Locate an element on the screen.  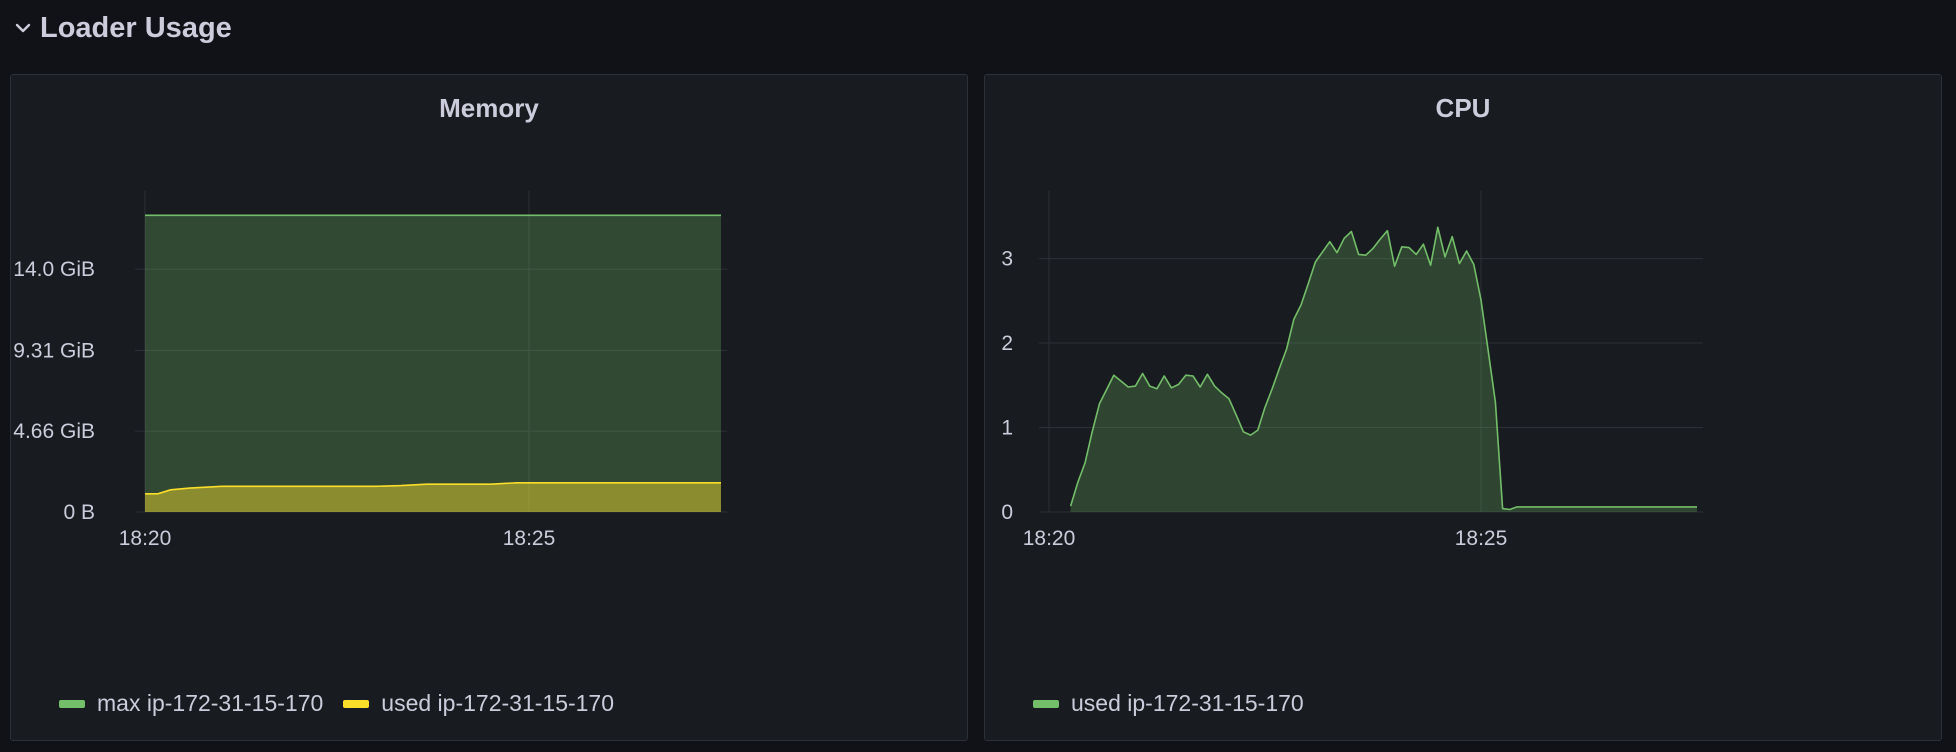
panel-title: Memory is located at coordinates (489, 108).